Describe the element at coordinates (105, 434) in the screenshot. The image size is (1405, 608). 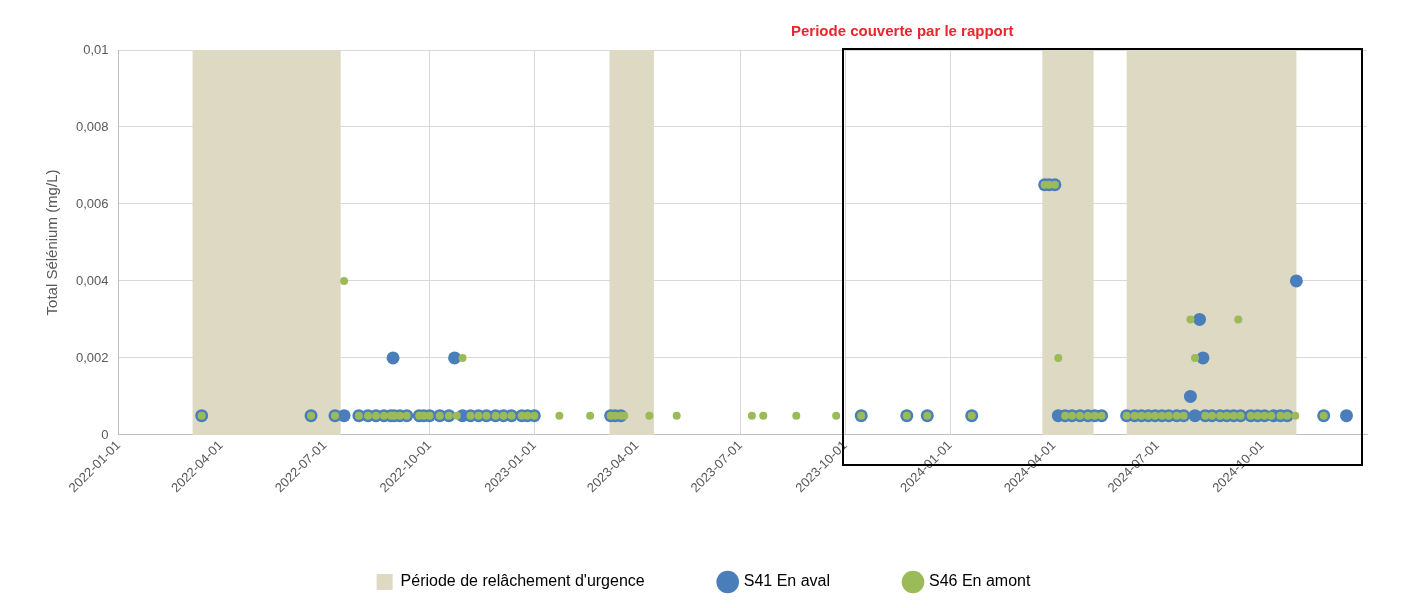
I see `y-tick-label: 0` at that location.